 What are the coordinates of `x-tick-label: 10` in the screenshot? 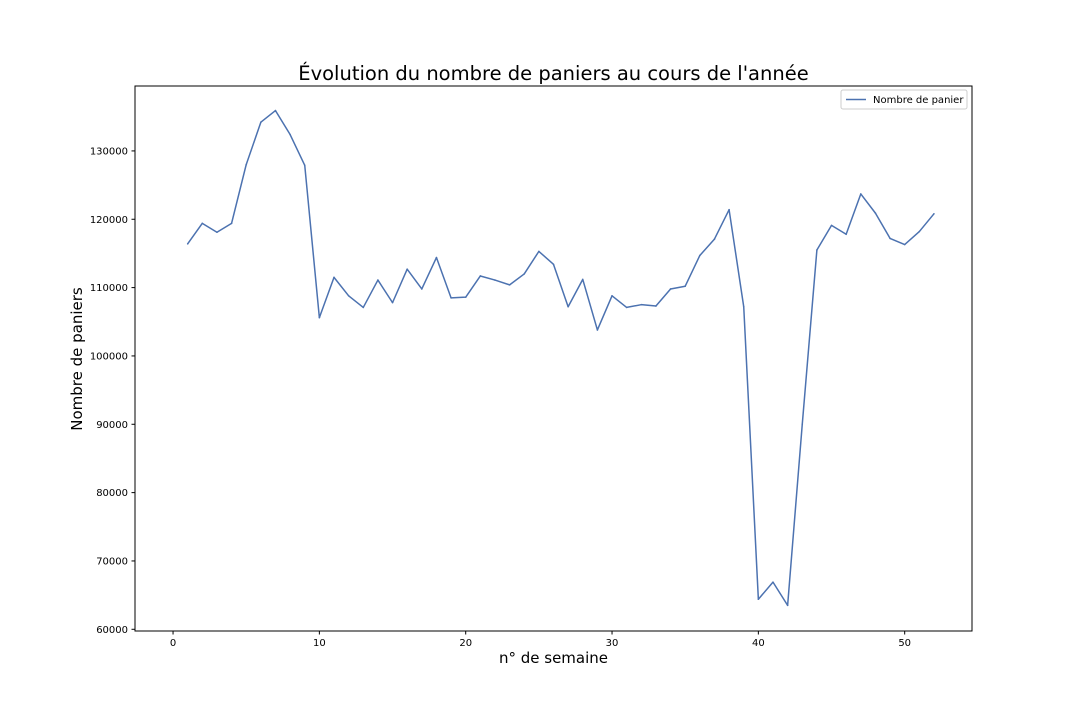 It's located at (319, 643).